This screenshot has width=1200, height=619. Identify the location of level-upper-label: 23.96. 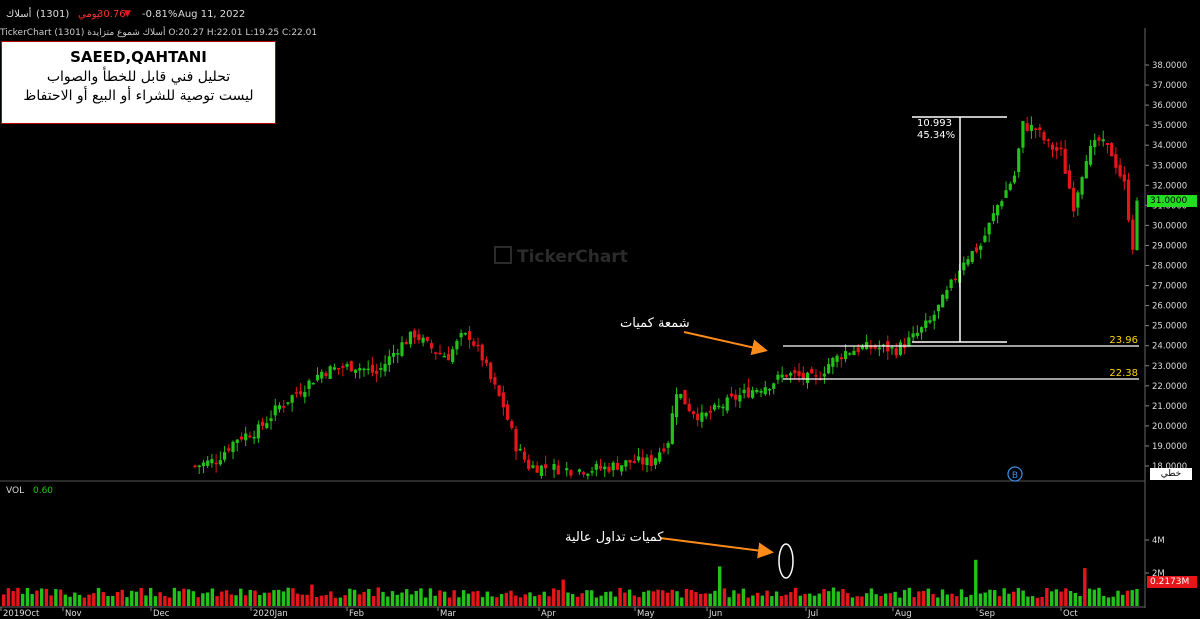
(1123, 340).